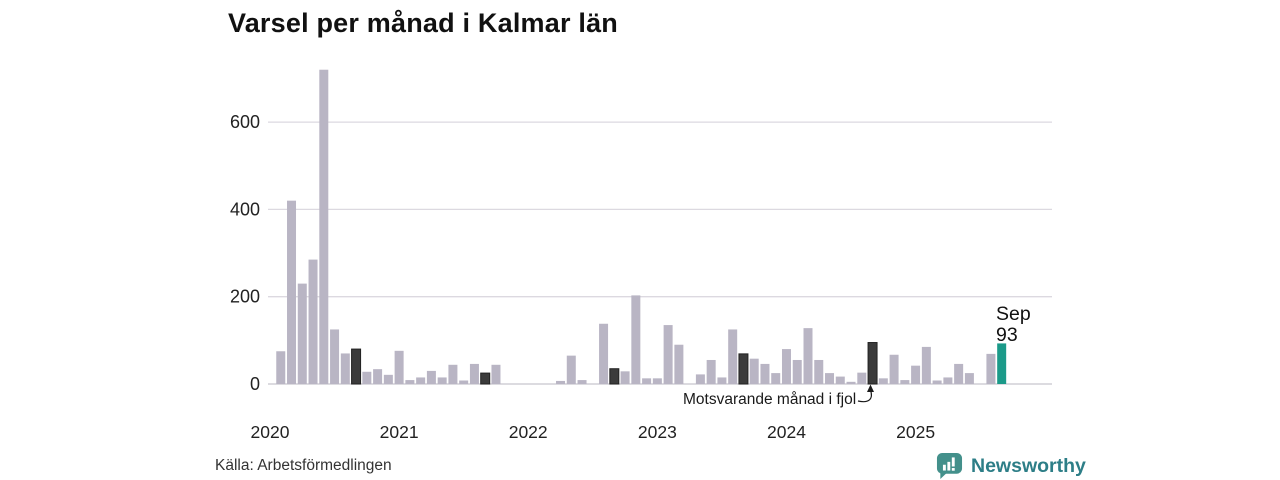  What do you see at coordinates (1007, 335) in the screenshot?
I see `current-value-label: 93` at bounding box center [1007, 335].